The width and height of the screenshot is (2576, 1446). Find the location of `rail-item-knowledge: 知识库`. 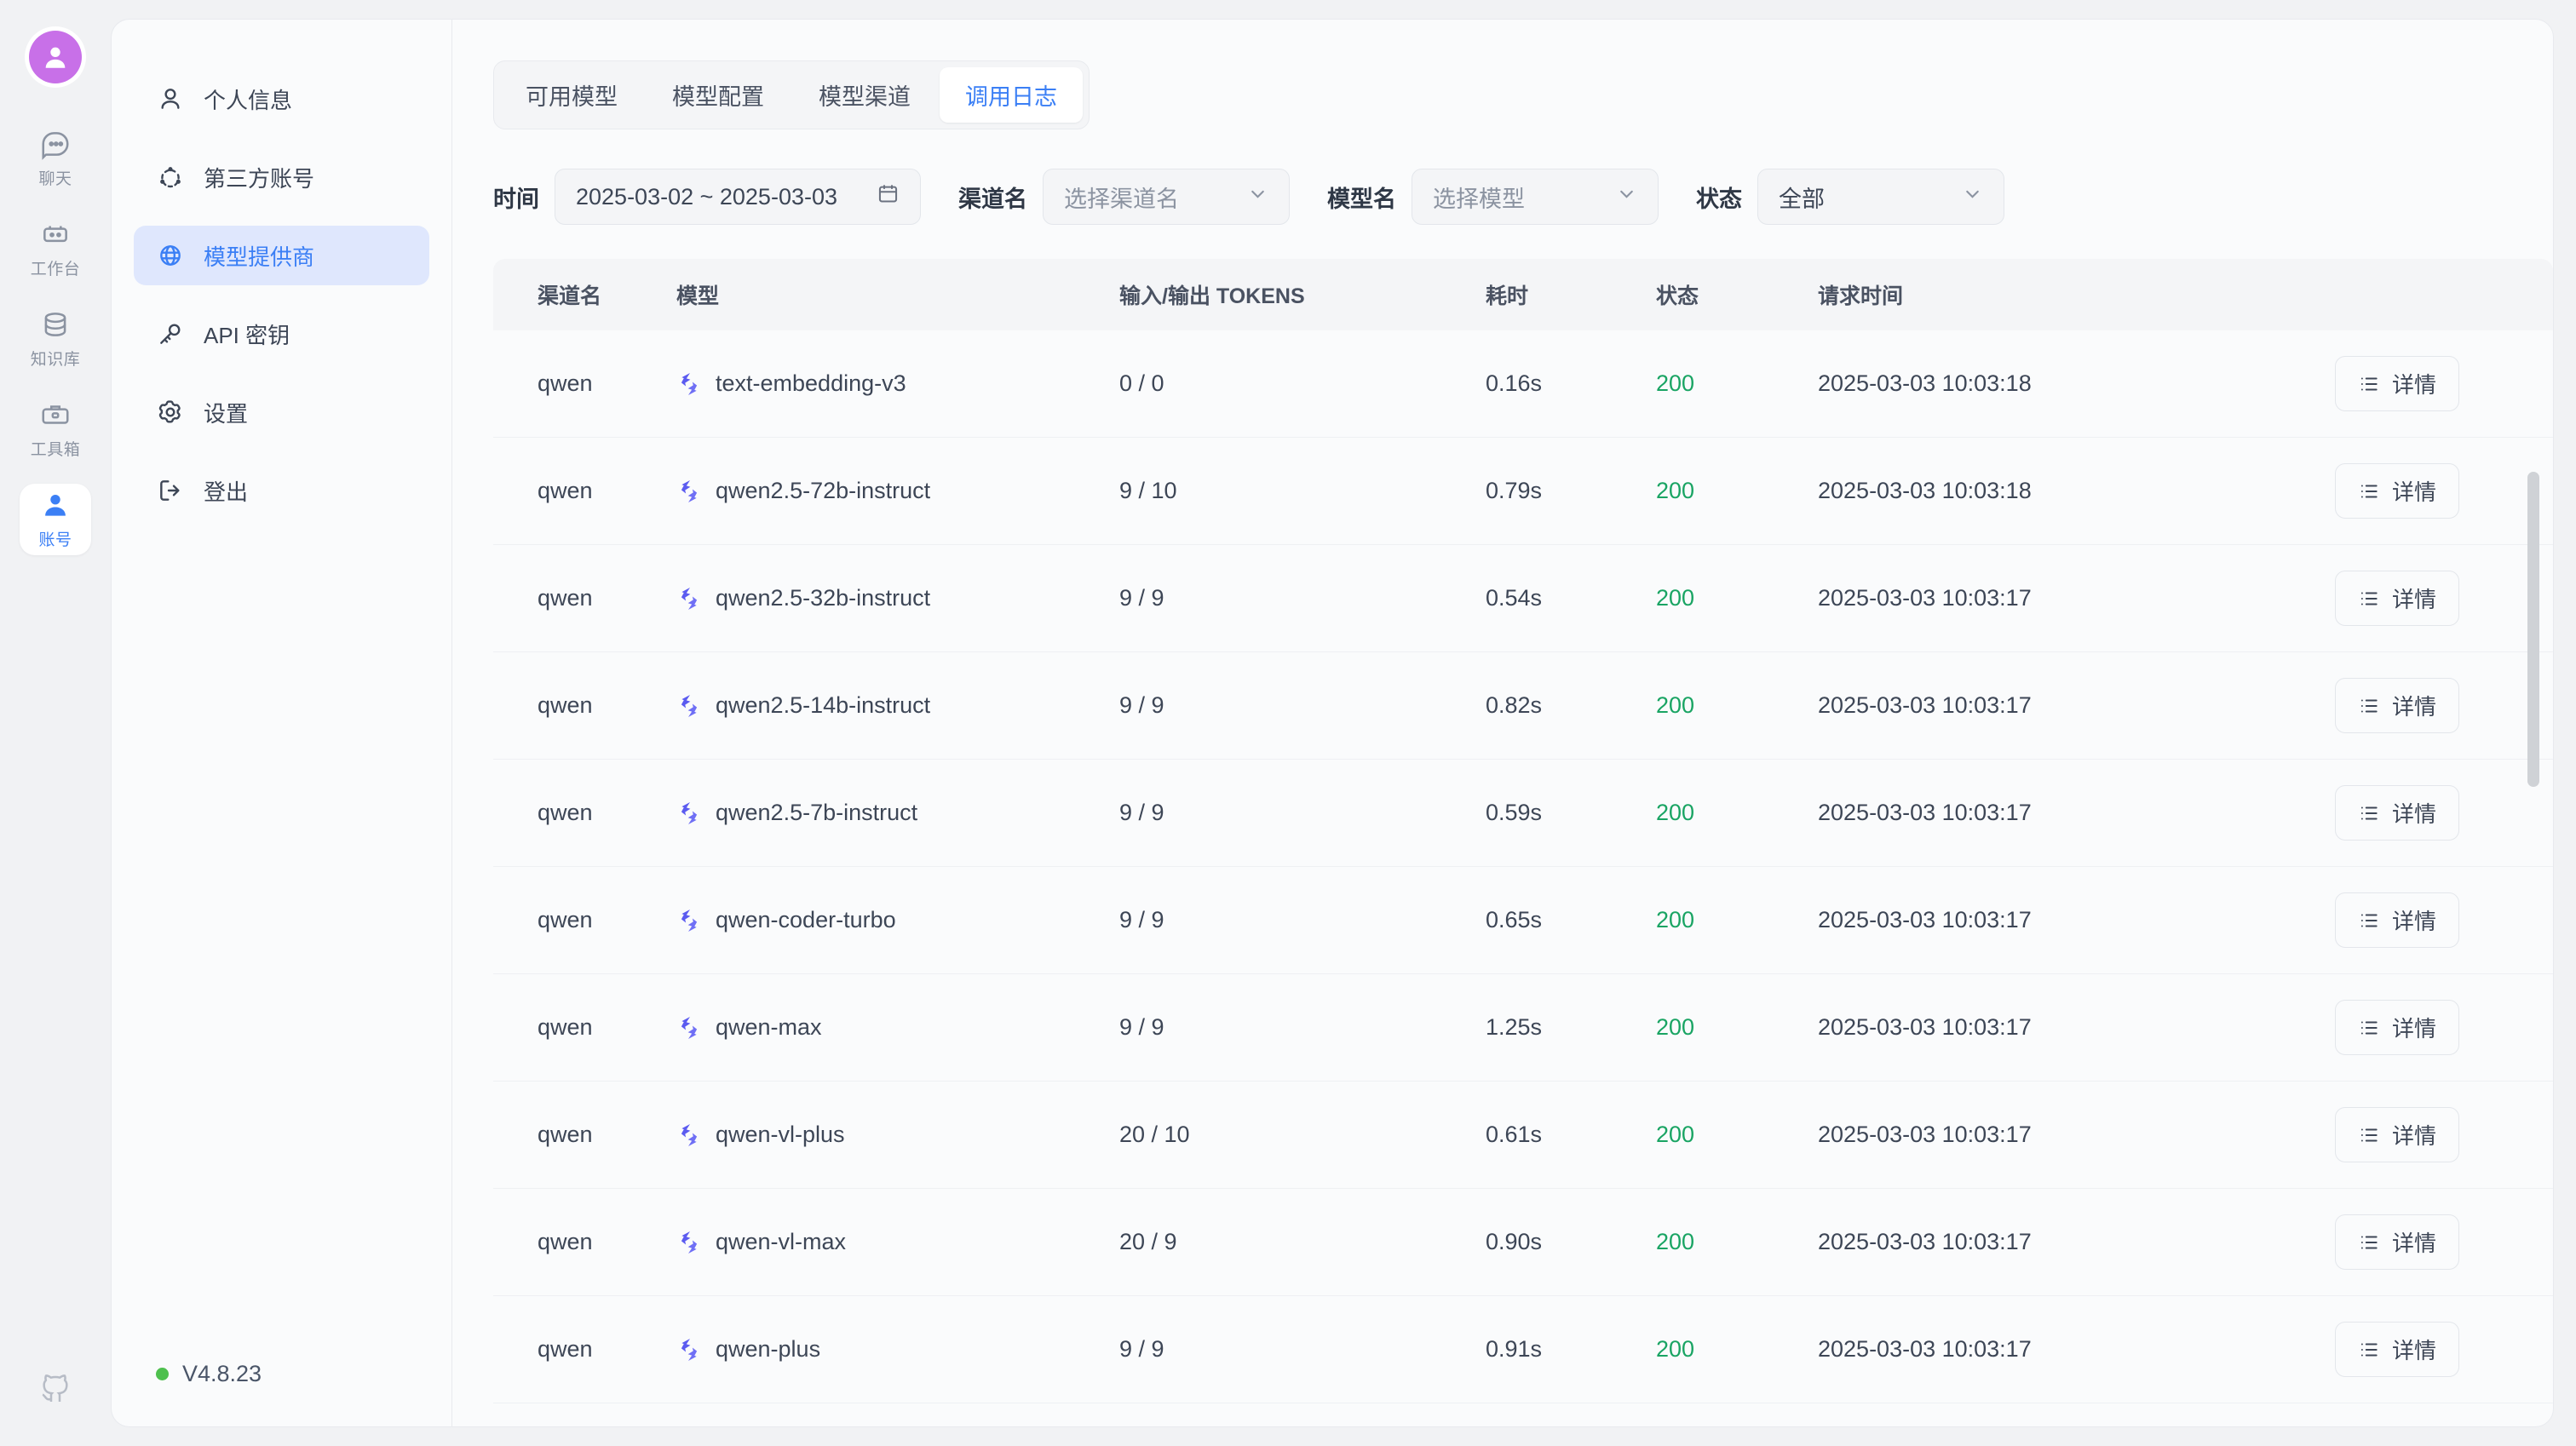

rail-item-knowledge: 知识库 is located at coordinates (56, 339).